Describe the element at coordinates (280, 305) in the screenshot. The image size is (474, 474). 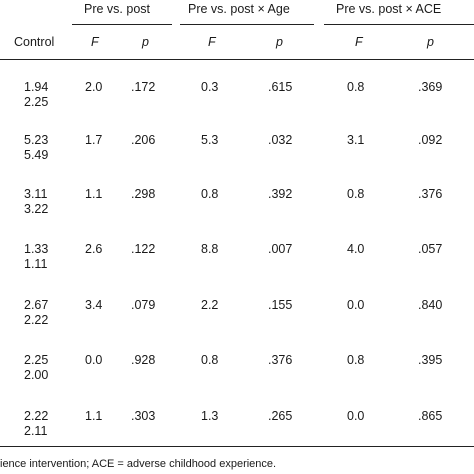
I see `p-value: .155` at that location.